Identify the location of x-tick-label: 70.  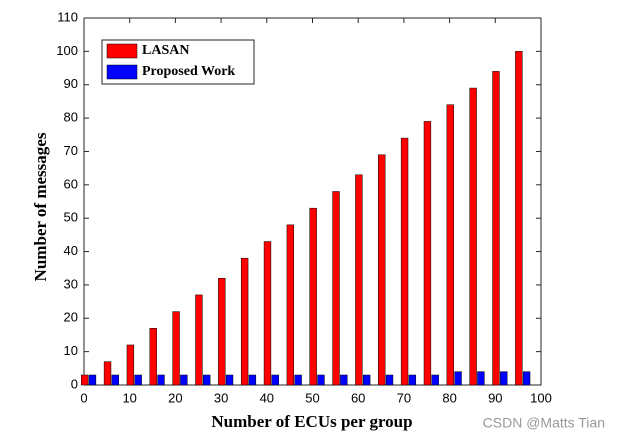
(404, 397).